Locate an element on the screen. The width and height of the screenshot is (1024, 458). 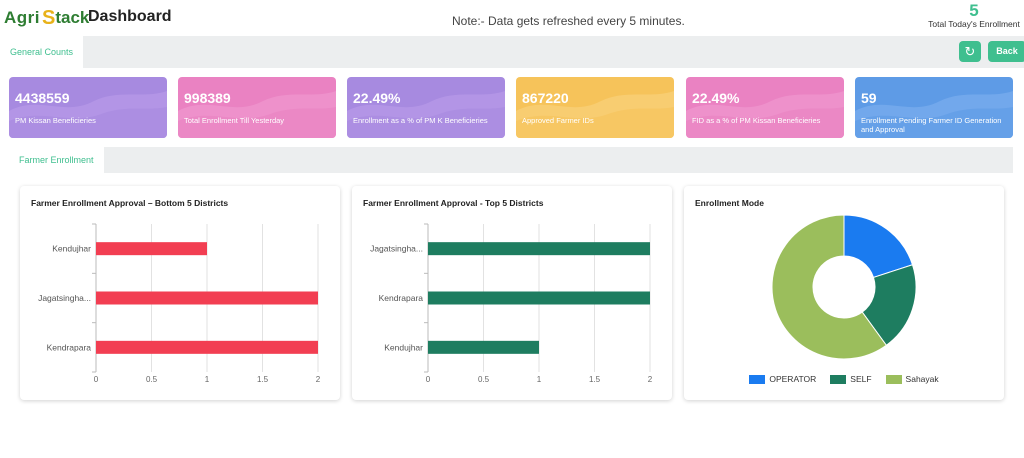
summary-card: 4438559 PM Kissan Beneficieries is located at coordinates (88, 107).